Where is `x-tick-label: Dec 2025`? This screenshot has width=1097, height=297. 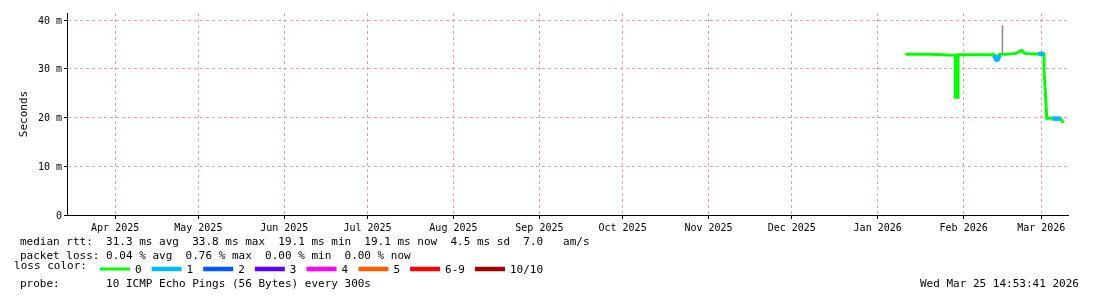 x-tick-label: Dec 2025 is located at coordinates (791, 227).